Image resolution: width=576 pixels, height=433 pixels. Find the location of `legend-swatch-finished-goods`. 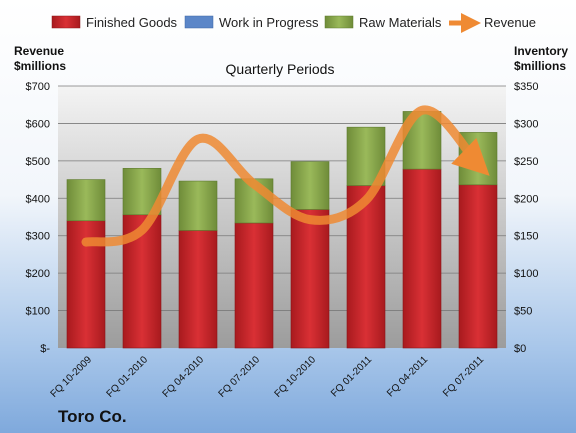

legend-swatch-finished-goods is located at coordinates (66, 22).